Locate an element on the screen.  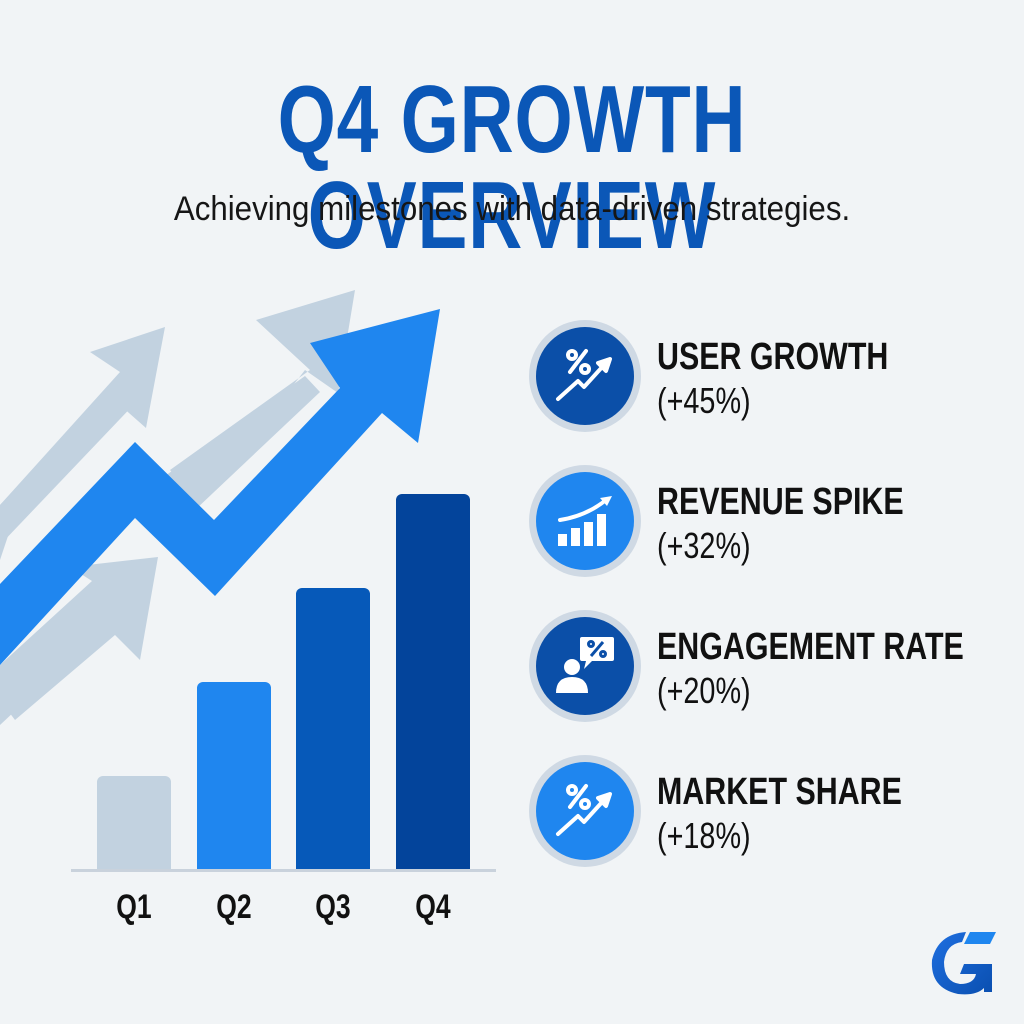
stat-label: ENGAGEMENT RATE is located at coordinates (810, 647).